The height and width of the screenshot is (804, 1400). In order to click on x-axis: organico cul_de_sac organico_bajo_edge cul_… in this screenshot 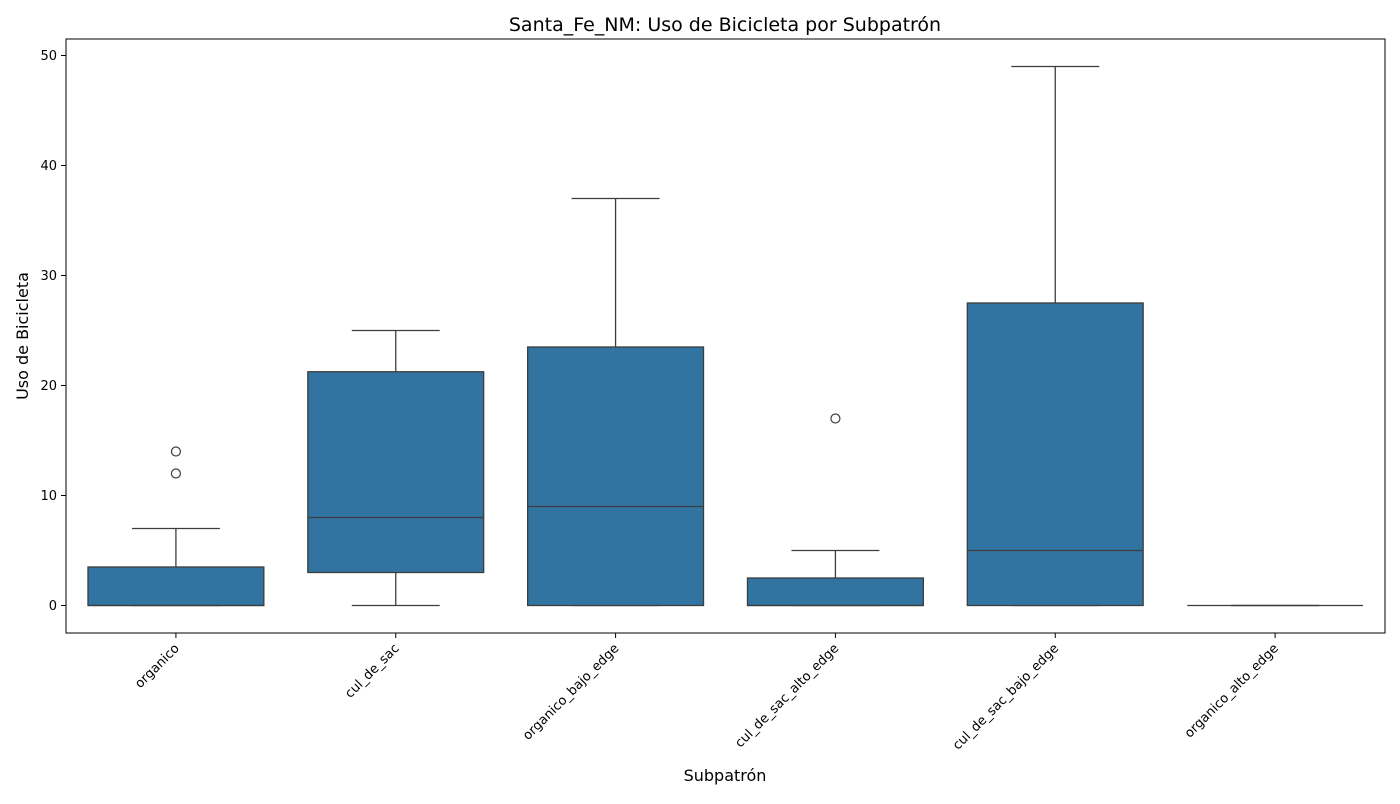, I will do `click(707, 693)`.